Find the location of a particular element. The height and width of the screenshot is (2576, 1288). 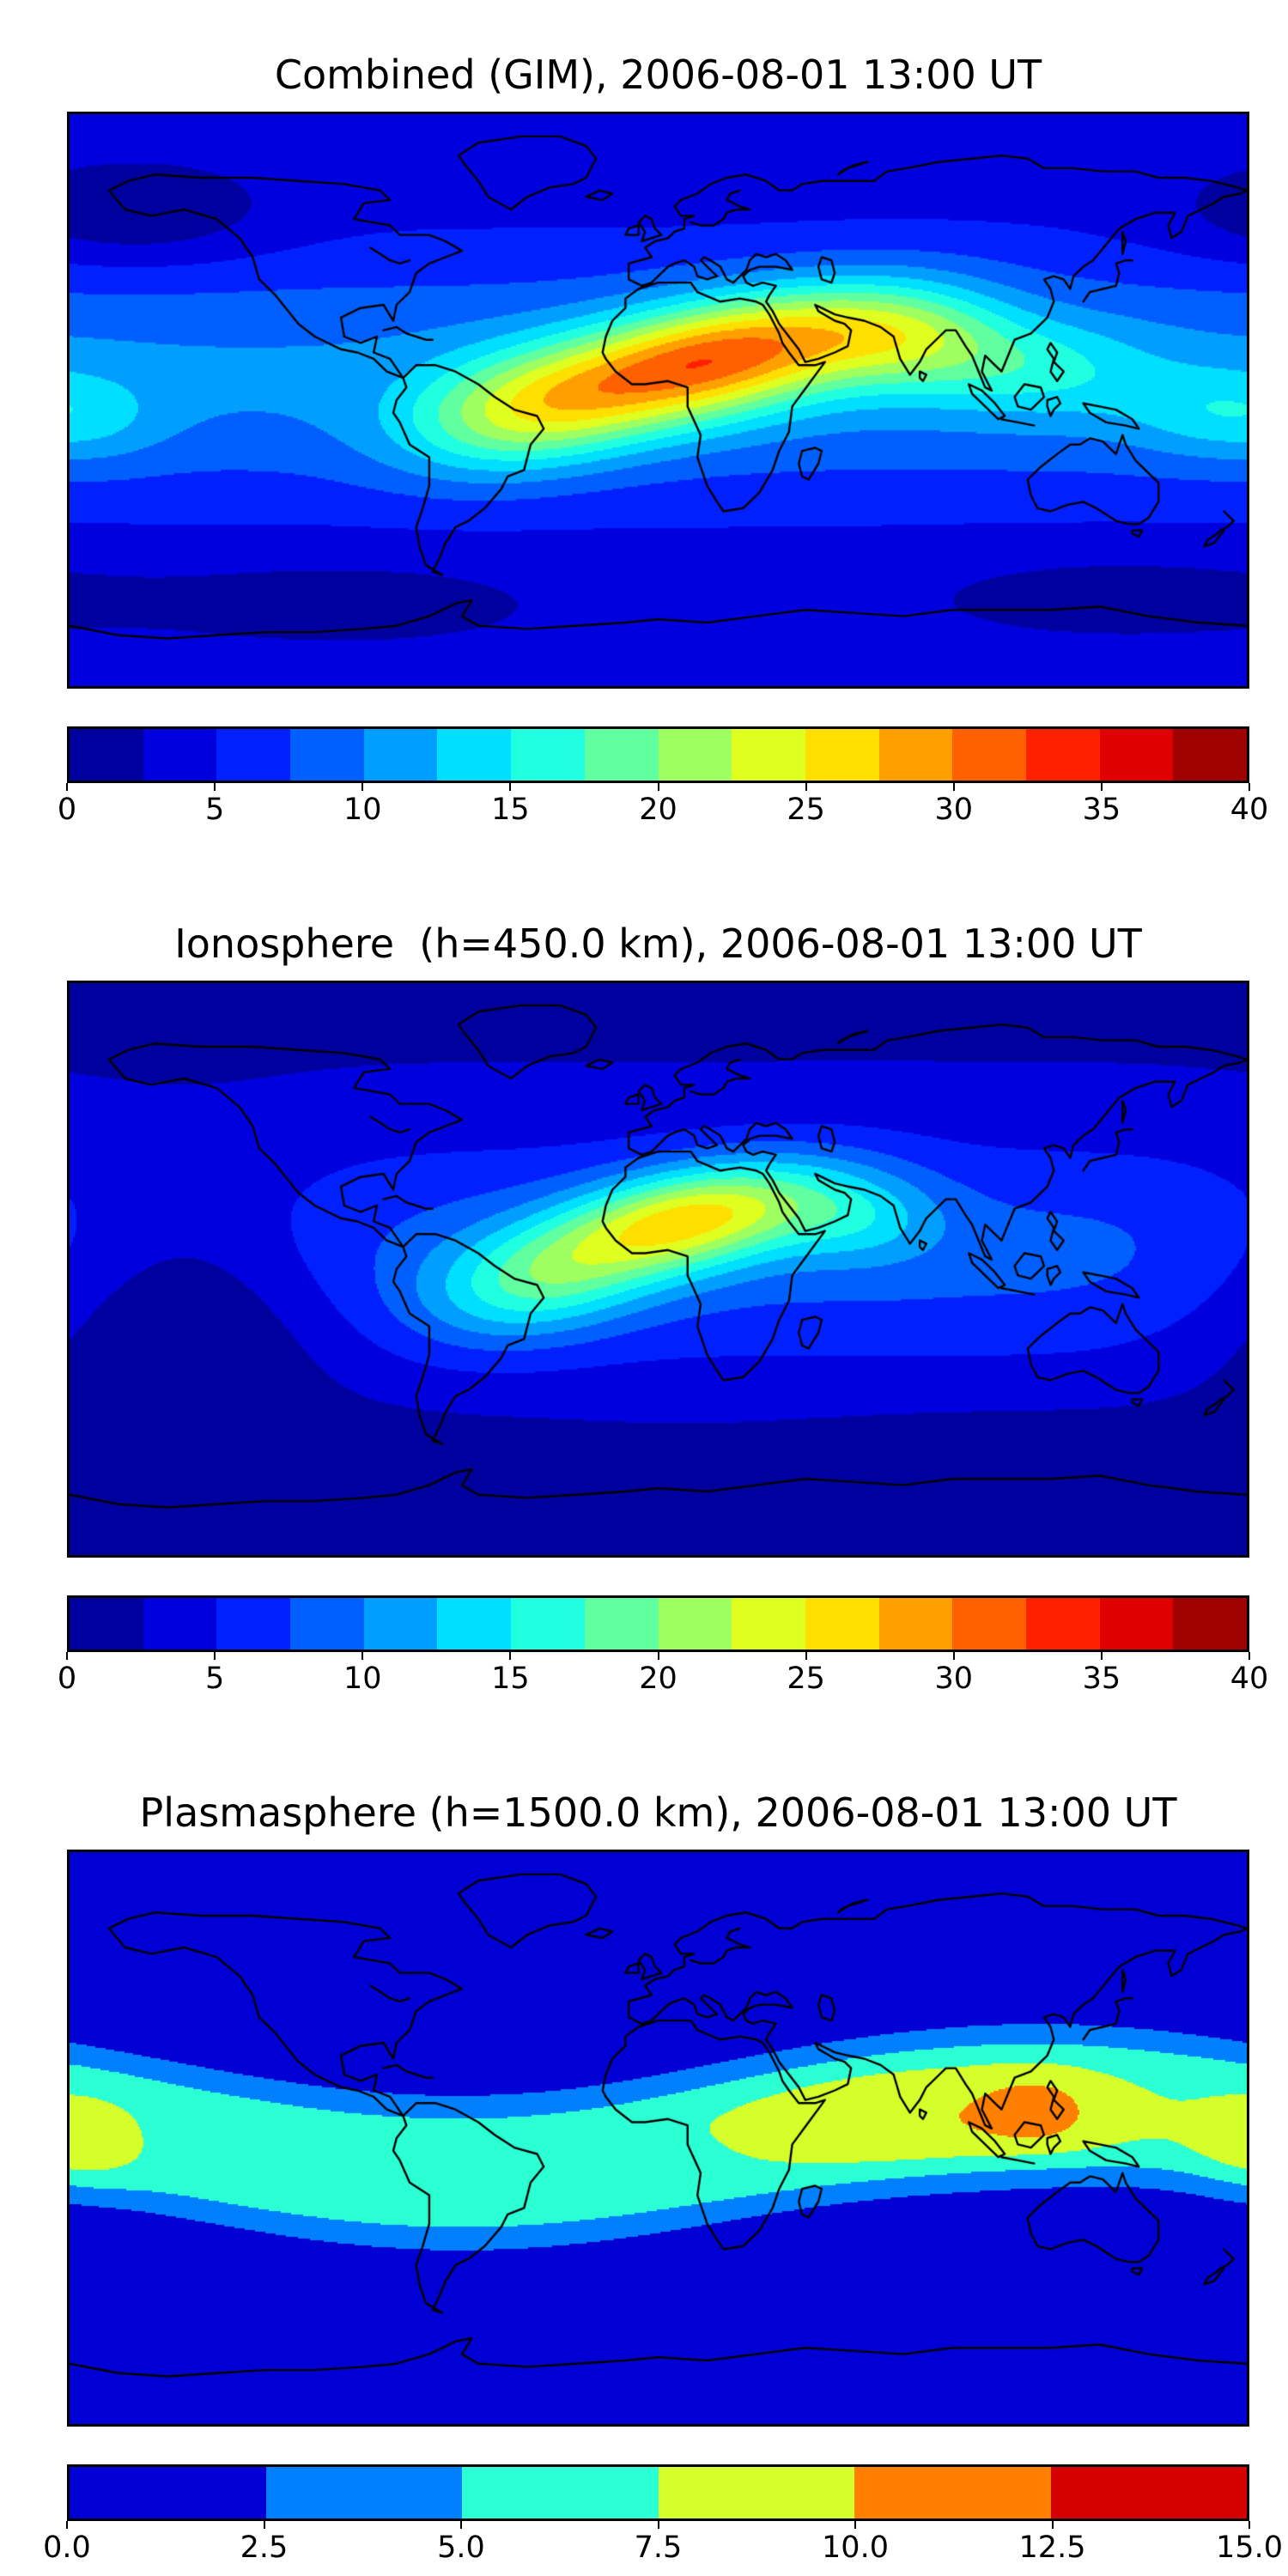

panel-title-combined: Combined (GIM), 2006-08-01 13:00 UT is located at coordinates (658, 75).